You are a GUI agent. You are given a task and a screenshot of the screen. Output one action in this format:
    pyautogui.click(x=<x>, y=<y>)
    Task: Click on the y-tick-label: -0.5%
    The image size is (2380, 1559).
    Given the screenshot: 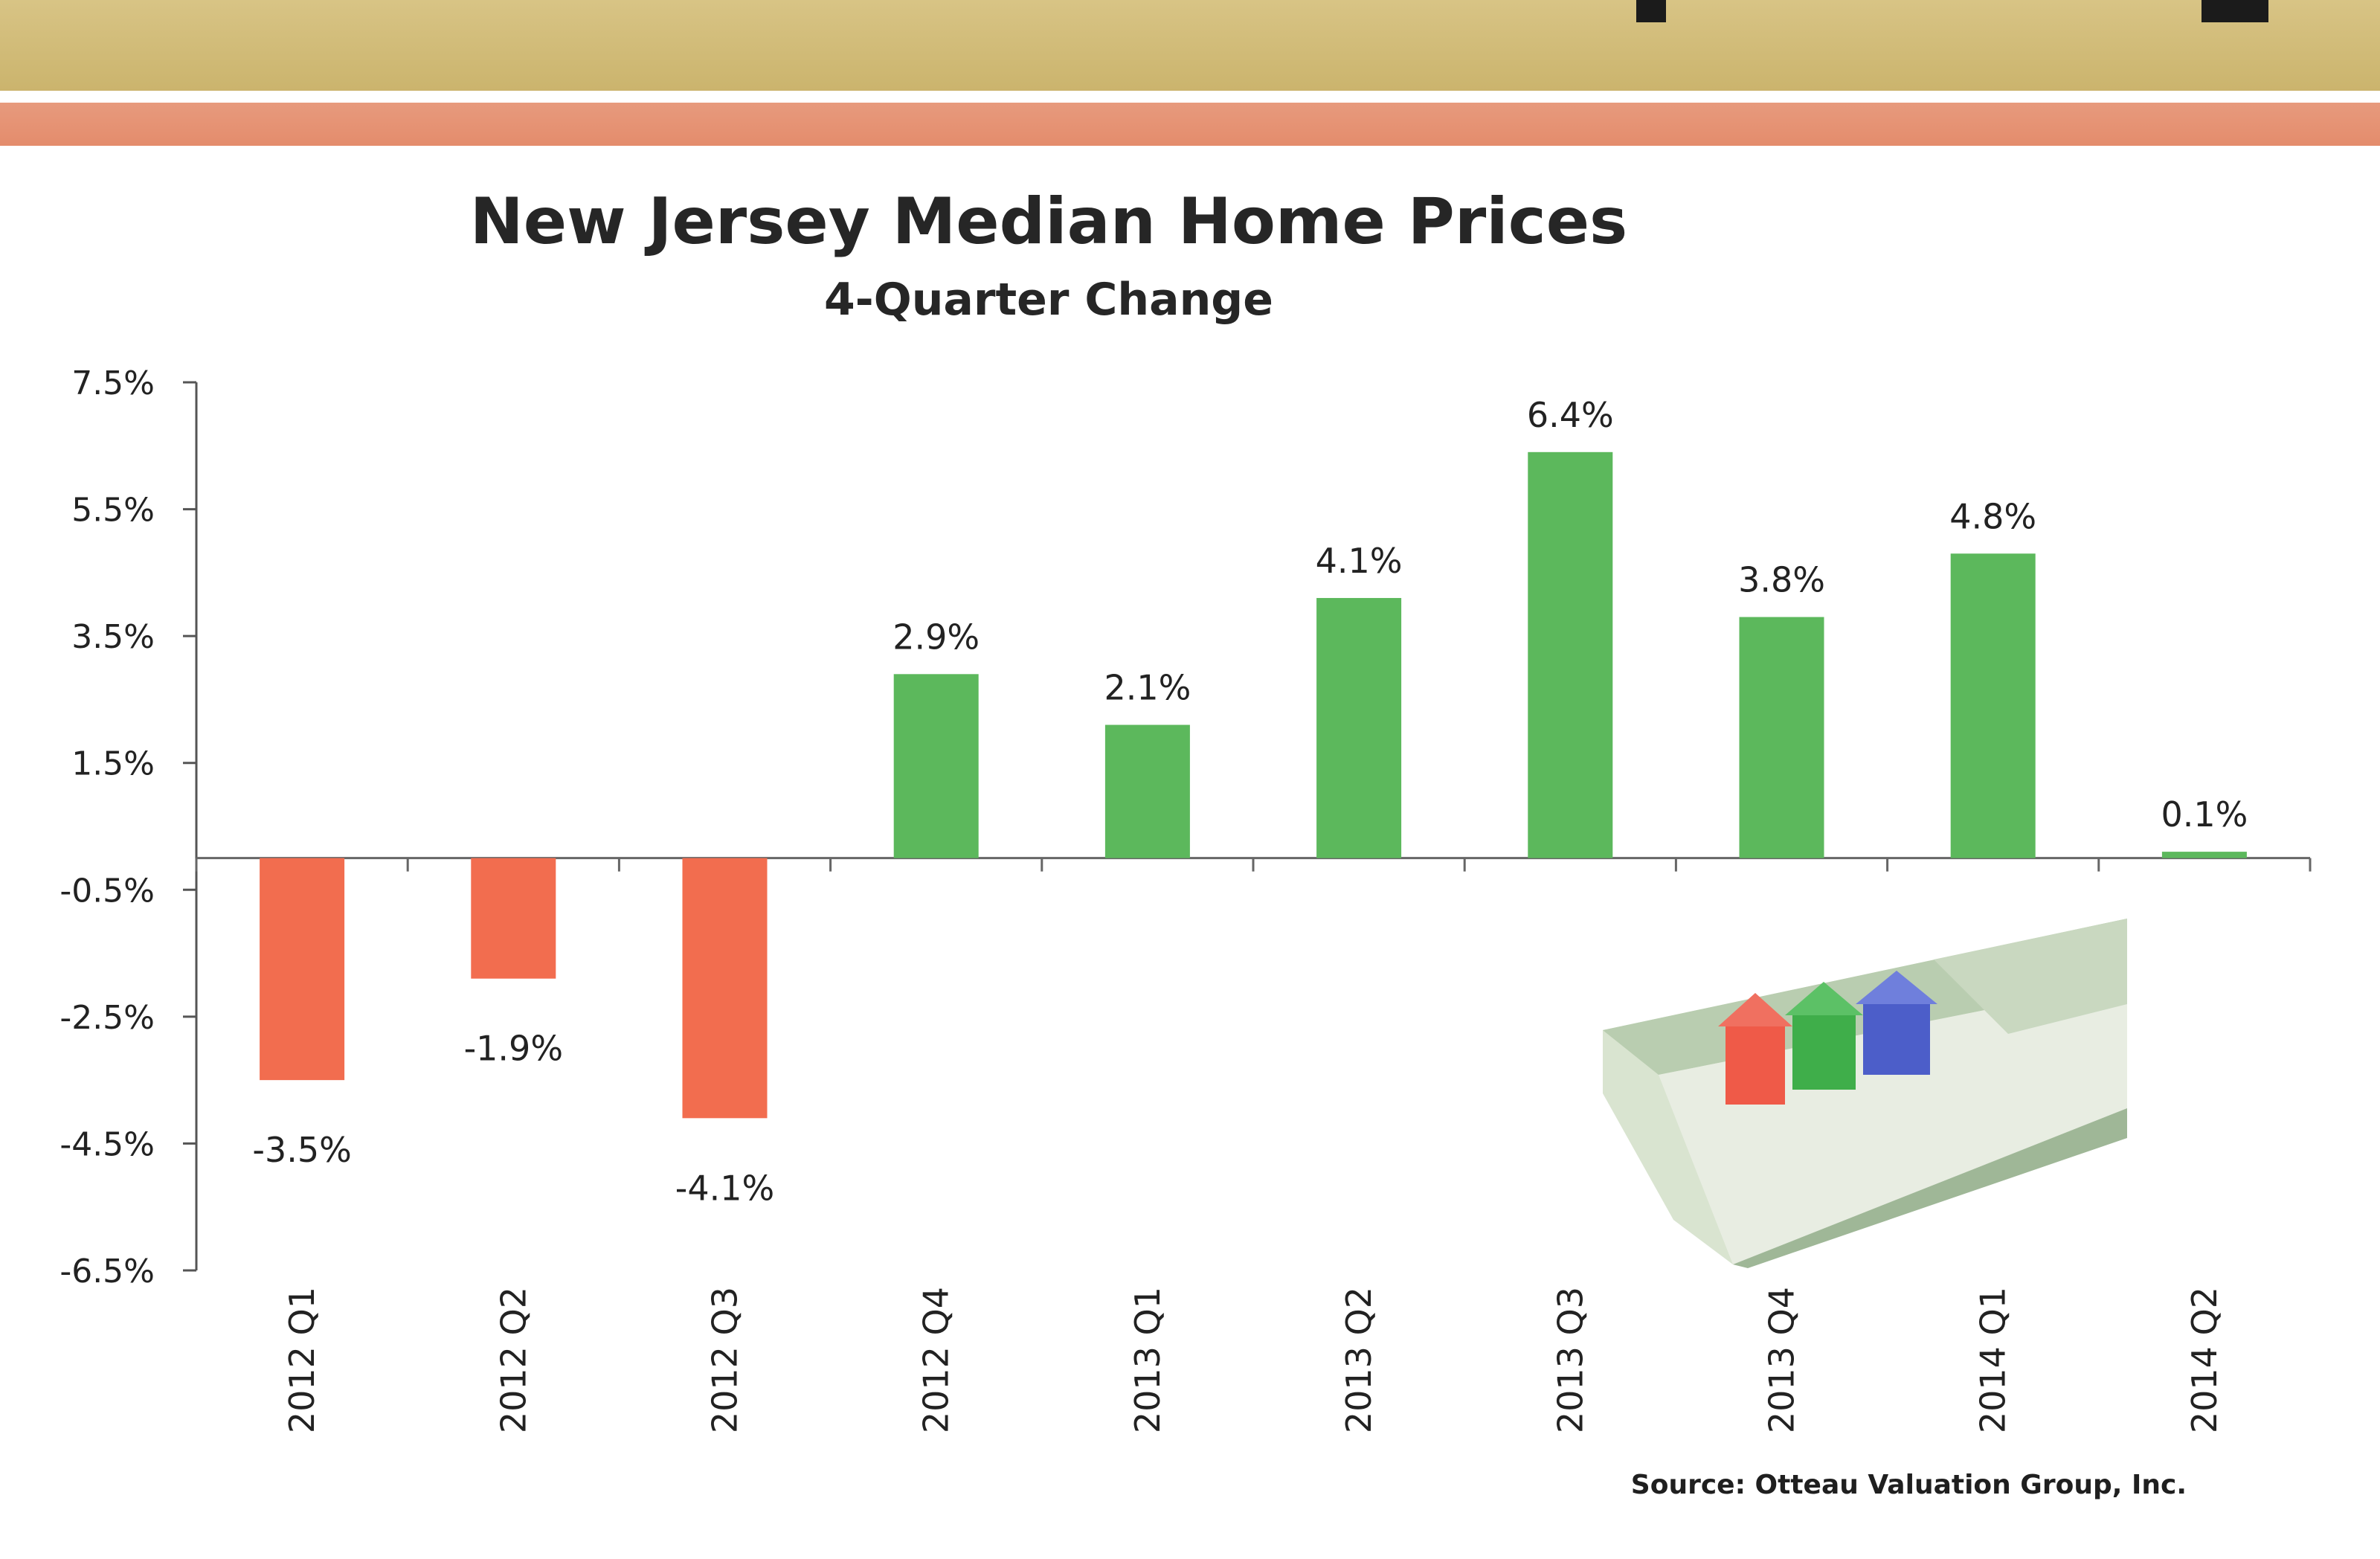 What is the action you would take?
    pyautogui.click(x=107, y=891)
    